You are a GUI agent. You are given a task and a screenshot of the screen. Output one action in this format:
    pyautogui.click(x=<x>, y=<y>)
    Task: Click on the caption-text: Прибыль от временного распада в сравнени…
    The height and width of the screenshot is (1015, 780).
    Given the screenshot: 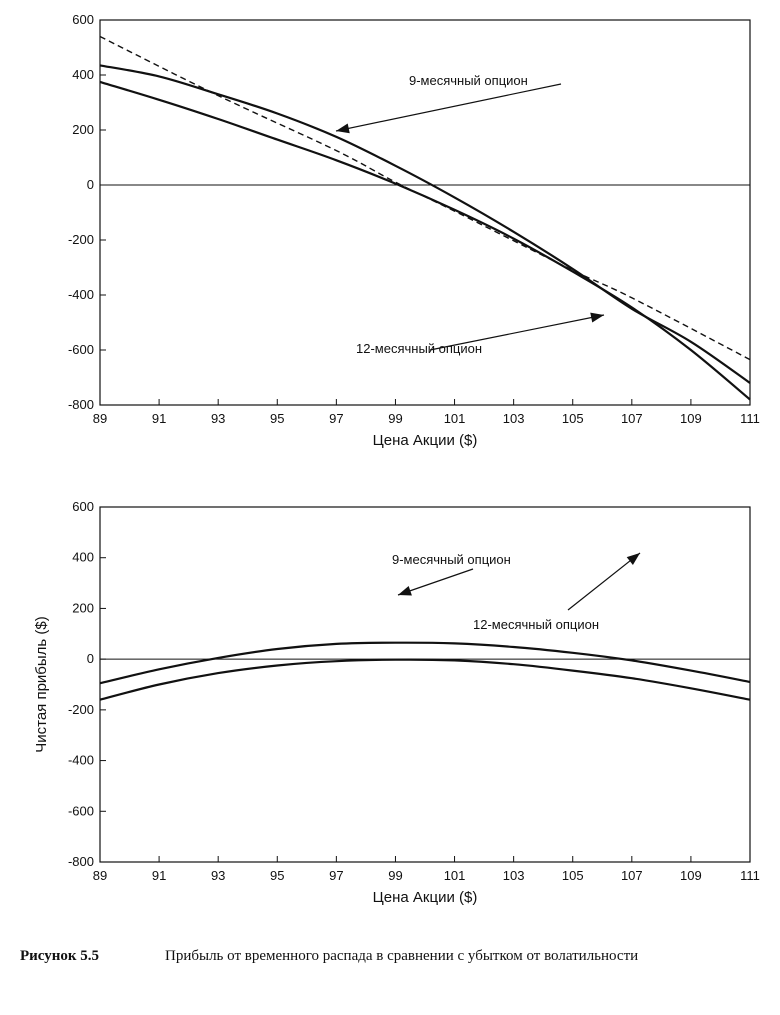 What is the action you would take?
    pyautogui.click(x=402, y=956)
    